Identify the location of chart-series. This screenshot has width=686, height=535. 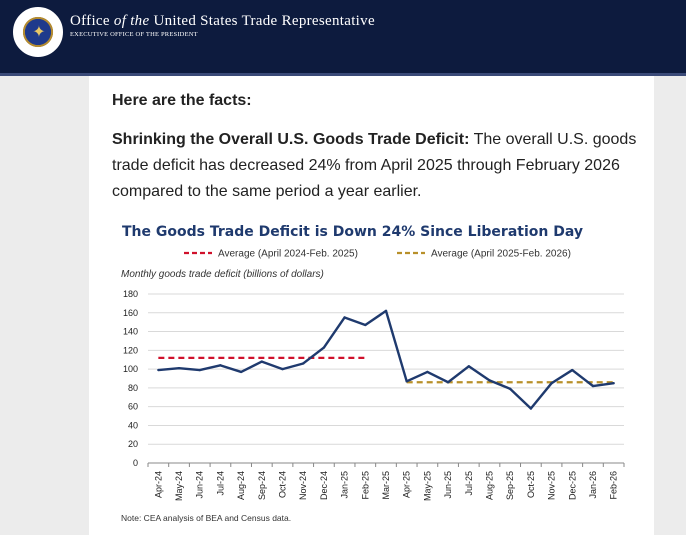
(386, 359).